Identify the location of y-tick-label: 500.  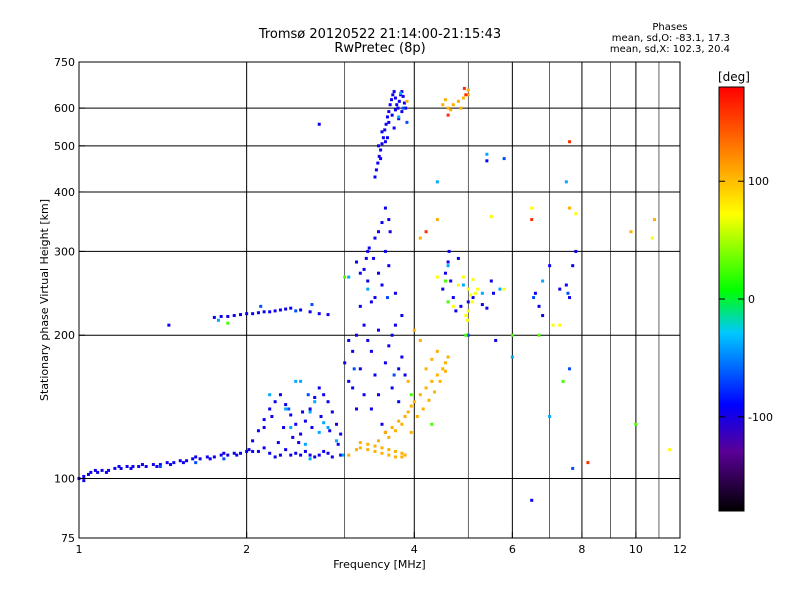
(64, 146).